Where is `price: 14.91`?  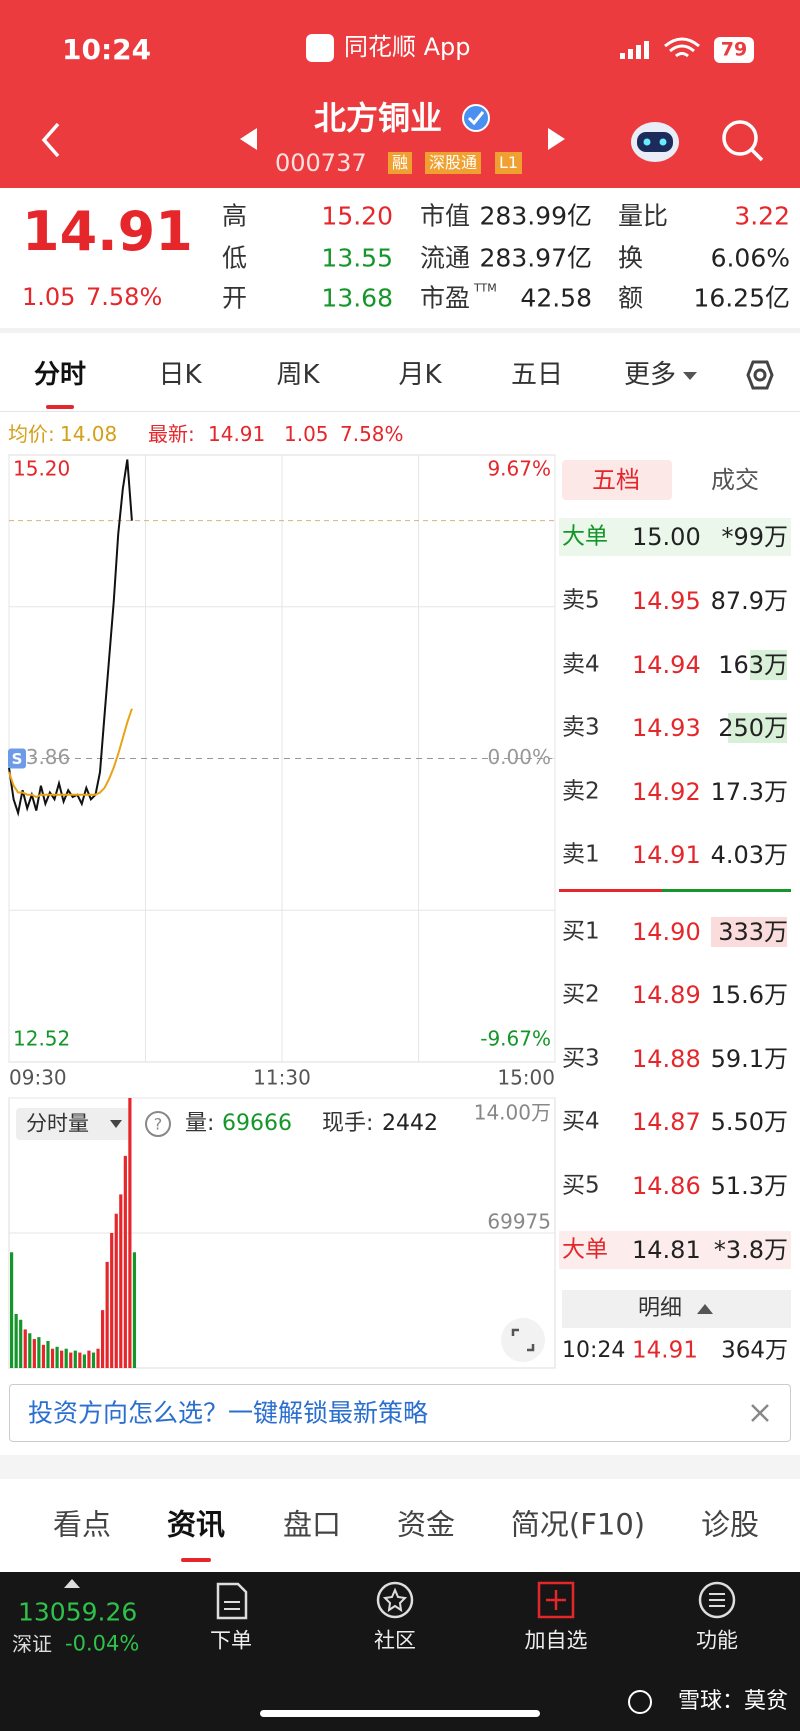
price: 14.91 is located at coordinates (107, 231).